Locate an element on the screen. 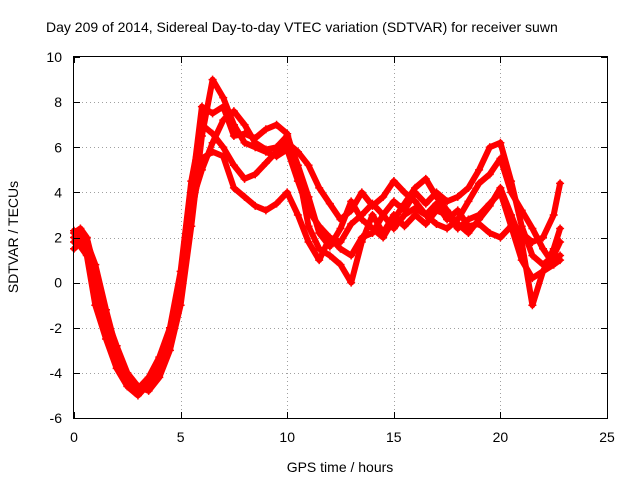  x-tick-label: 10 is located at coordinates (287, 437).